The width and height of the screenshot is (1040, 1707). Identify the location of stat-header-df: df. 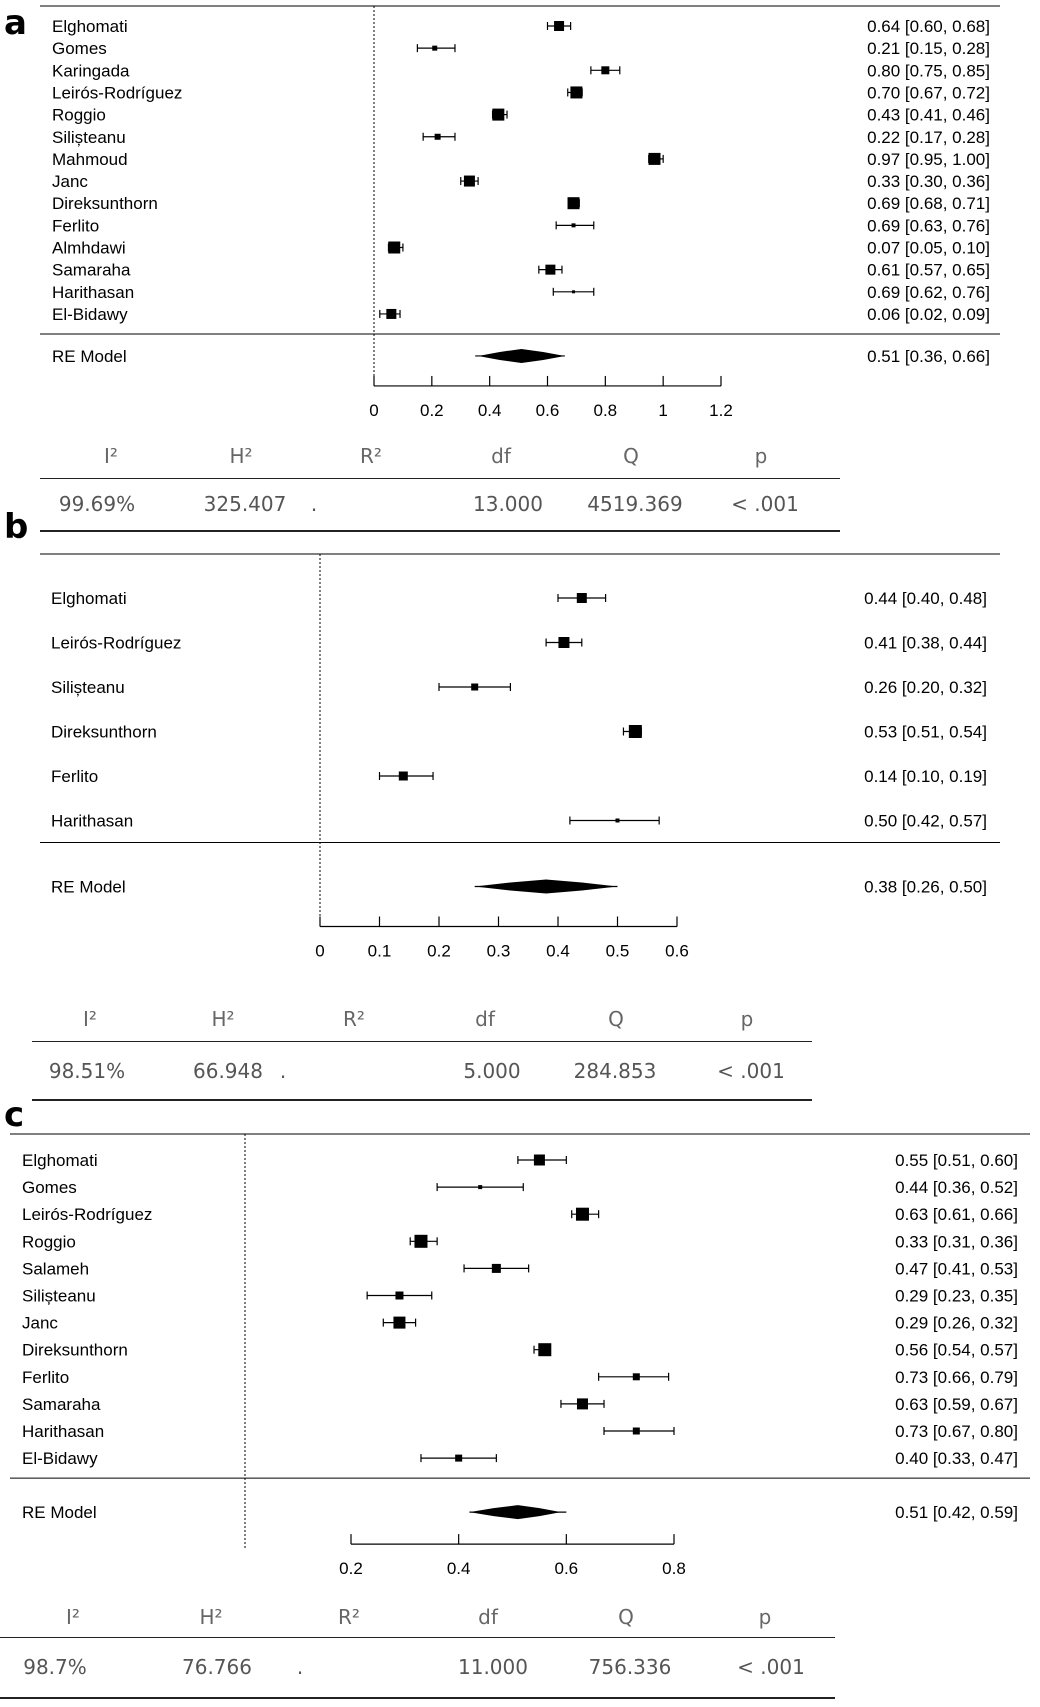
(488, 1617).